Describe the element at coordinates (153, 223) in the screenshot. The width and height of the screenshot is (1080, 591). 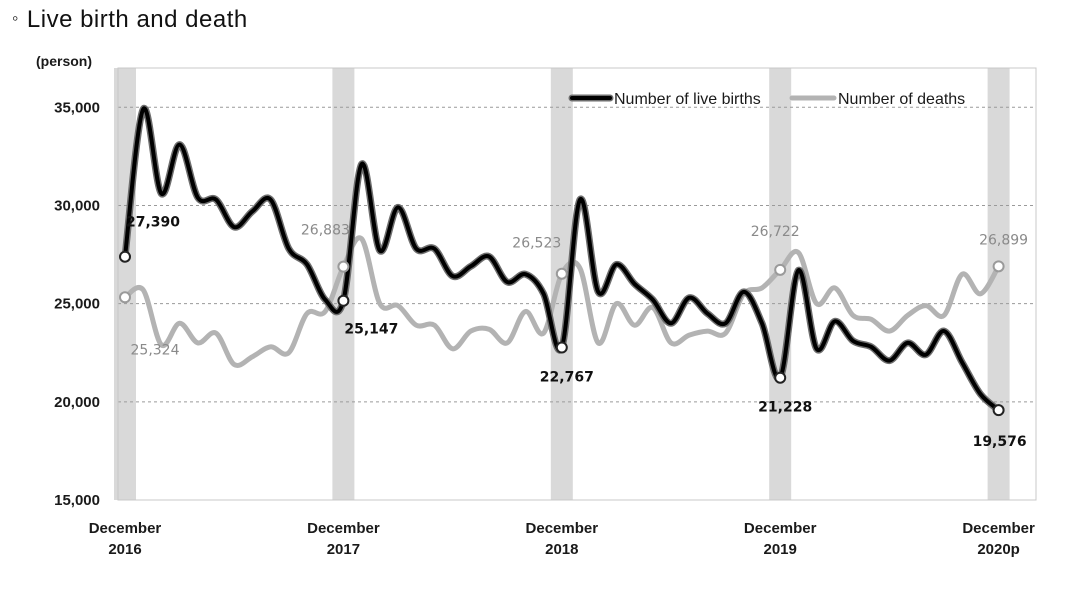
I see `births-data-label: 27,390` at that location.